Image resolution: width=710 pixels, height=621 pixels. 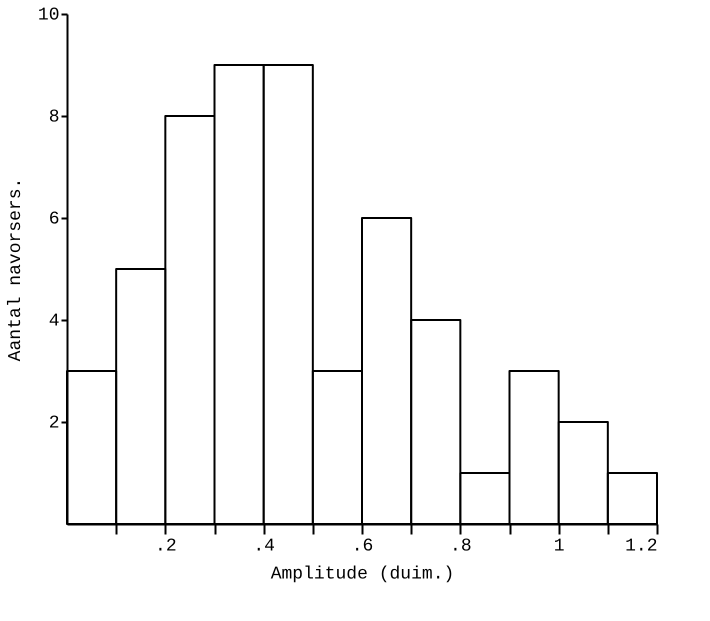 I want to click on y-tick-label: 2, so click(x=54, y=424).